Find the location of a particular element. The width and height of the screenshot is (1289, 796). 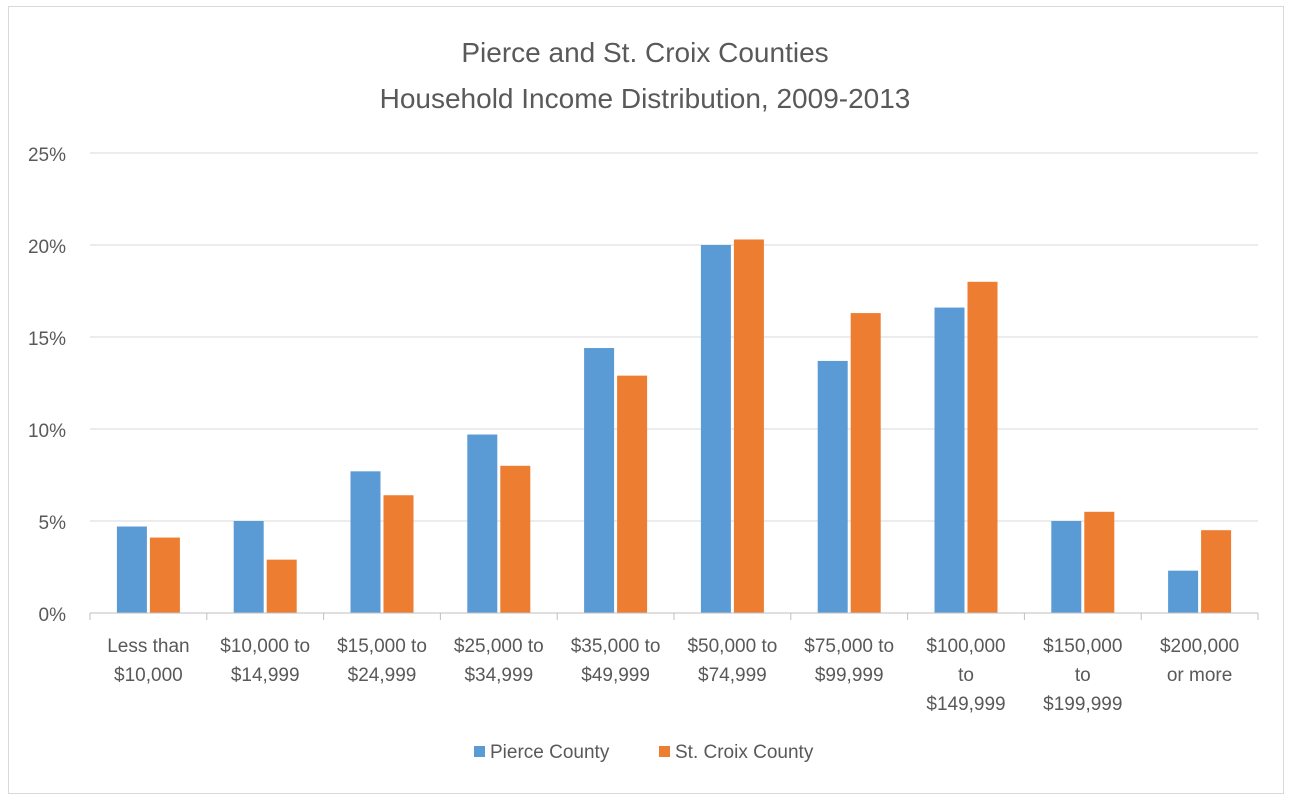

x-tick-label-line: $10,000 to is located at coordinates (265, 646).